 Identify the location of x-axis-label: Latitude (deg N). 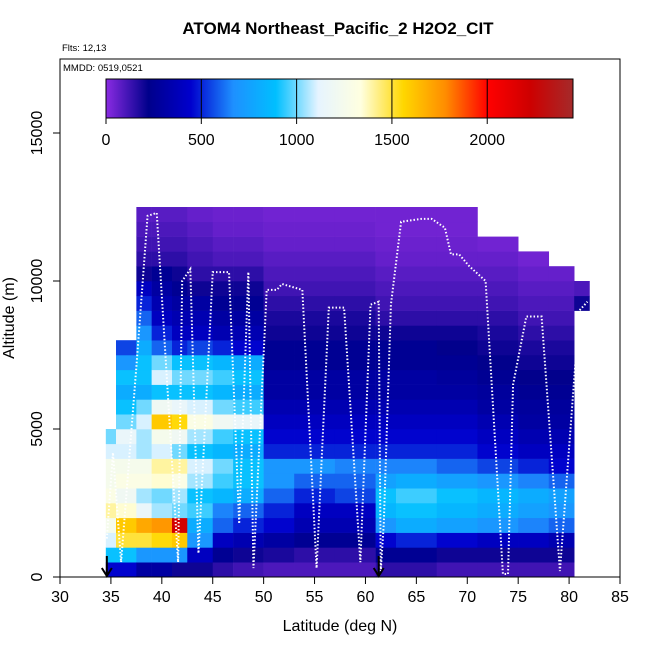
(340, 626).